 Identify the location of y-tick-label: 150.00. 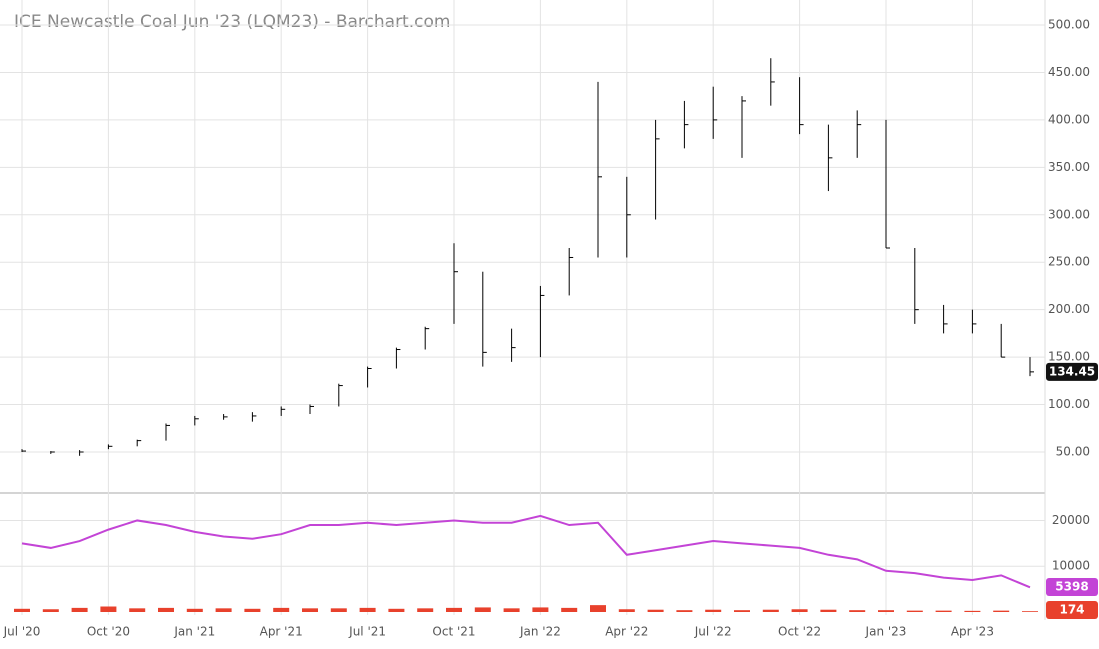
(1069, 357).